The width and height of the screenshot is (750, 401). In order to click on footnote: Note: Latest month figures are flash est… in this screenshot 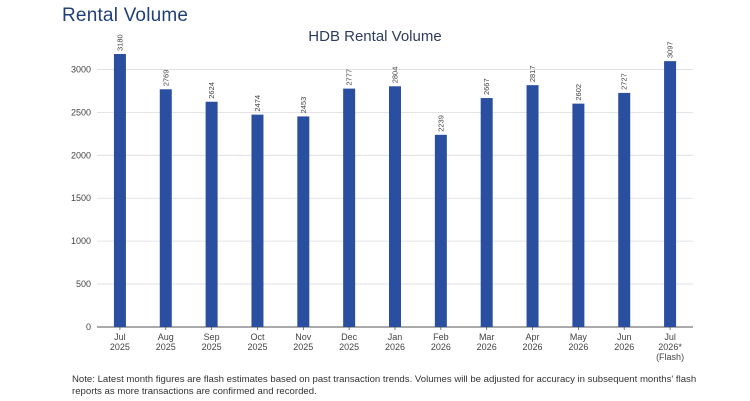, I will do `click(384, 385)`.